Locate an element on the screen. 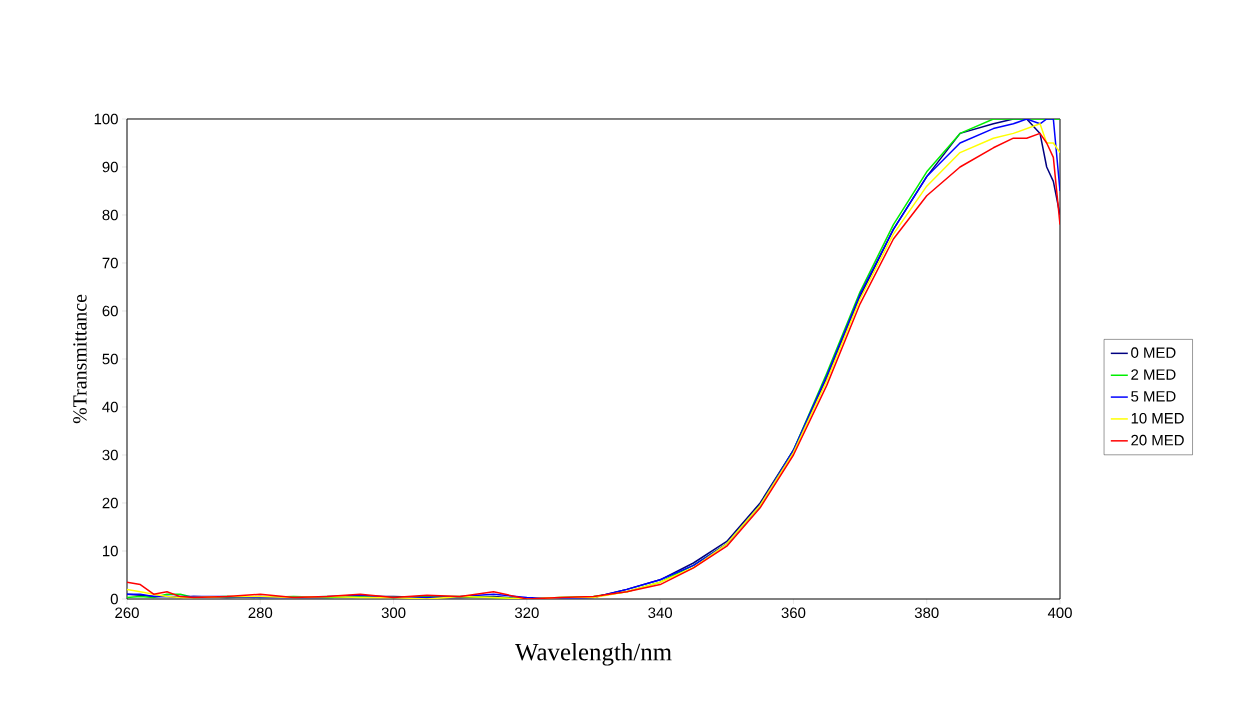  y-axis-title: %Transmittance is located at coordinates (80, 359).